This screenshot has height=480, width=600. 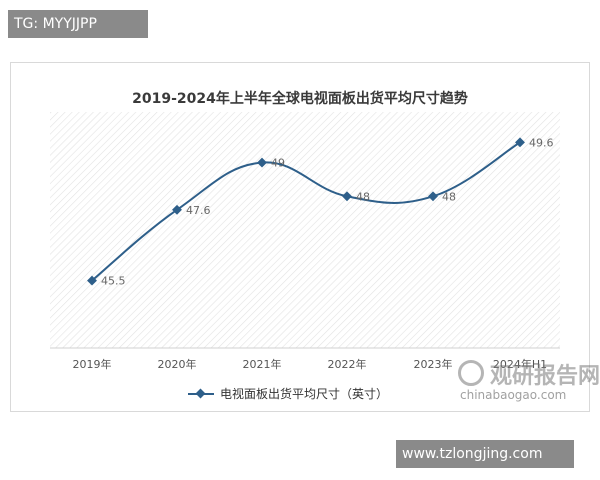 What do you see at coordinates (485, 454) in the screenshot?
I see `bottom-tag: www.tzlongjing.com` at bounding box center [485, 454].